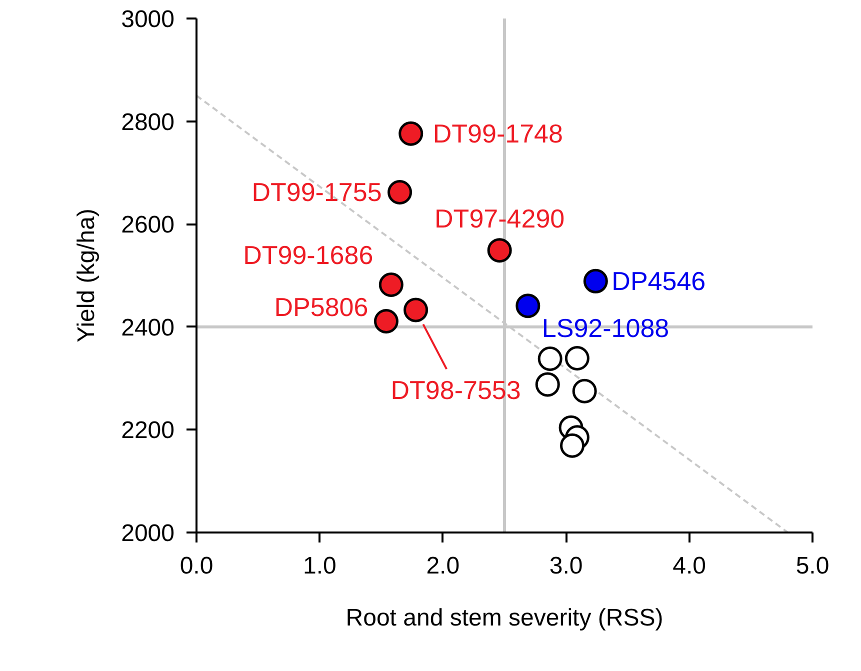 The image size is (861, 671). What do you see at coordinates (813, 566) in the screenshot?
I see `x-tick-label: 5.0` at bounding box center [813, 566].